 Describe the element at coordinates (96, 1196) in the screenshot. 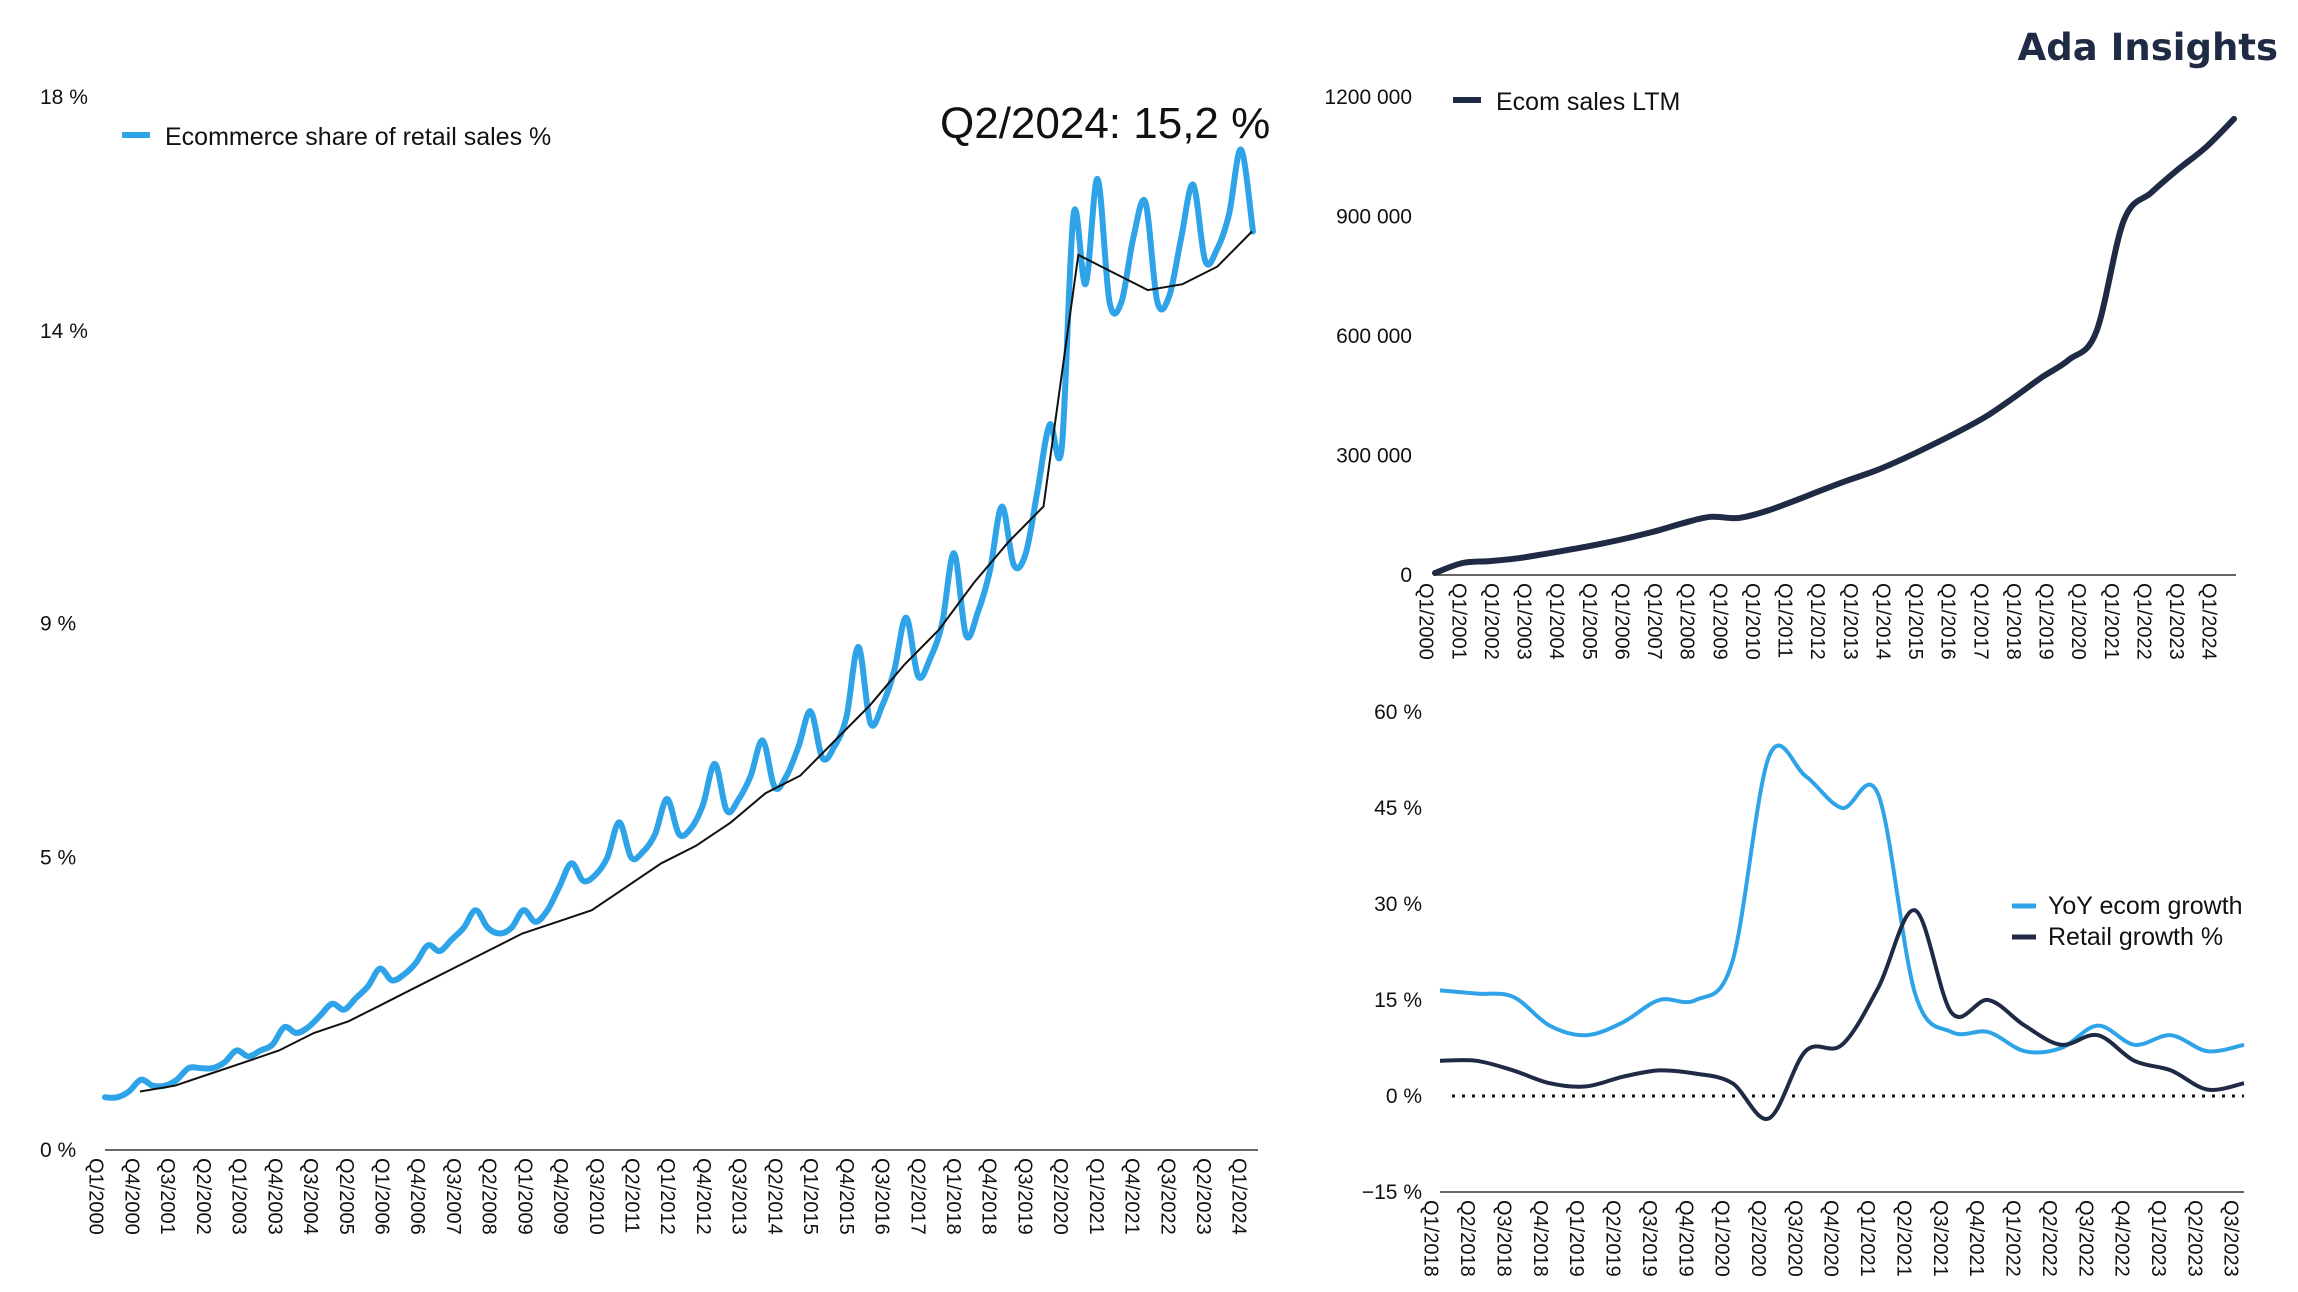

I see `share-x-tick: Q1/2000` at that location.